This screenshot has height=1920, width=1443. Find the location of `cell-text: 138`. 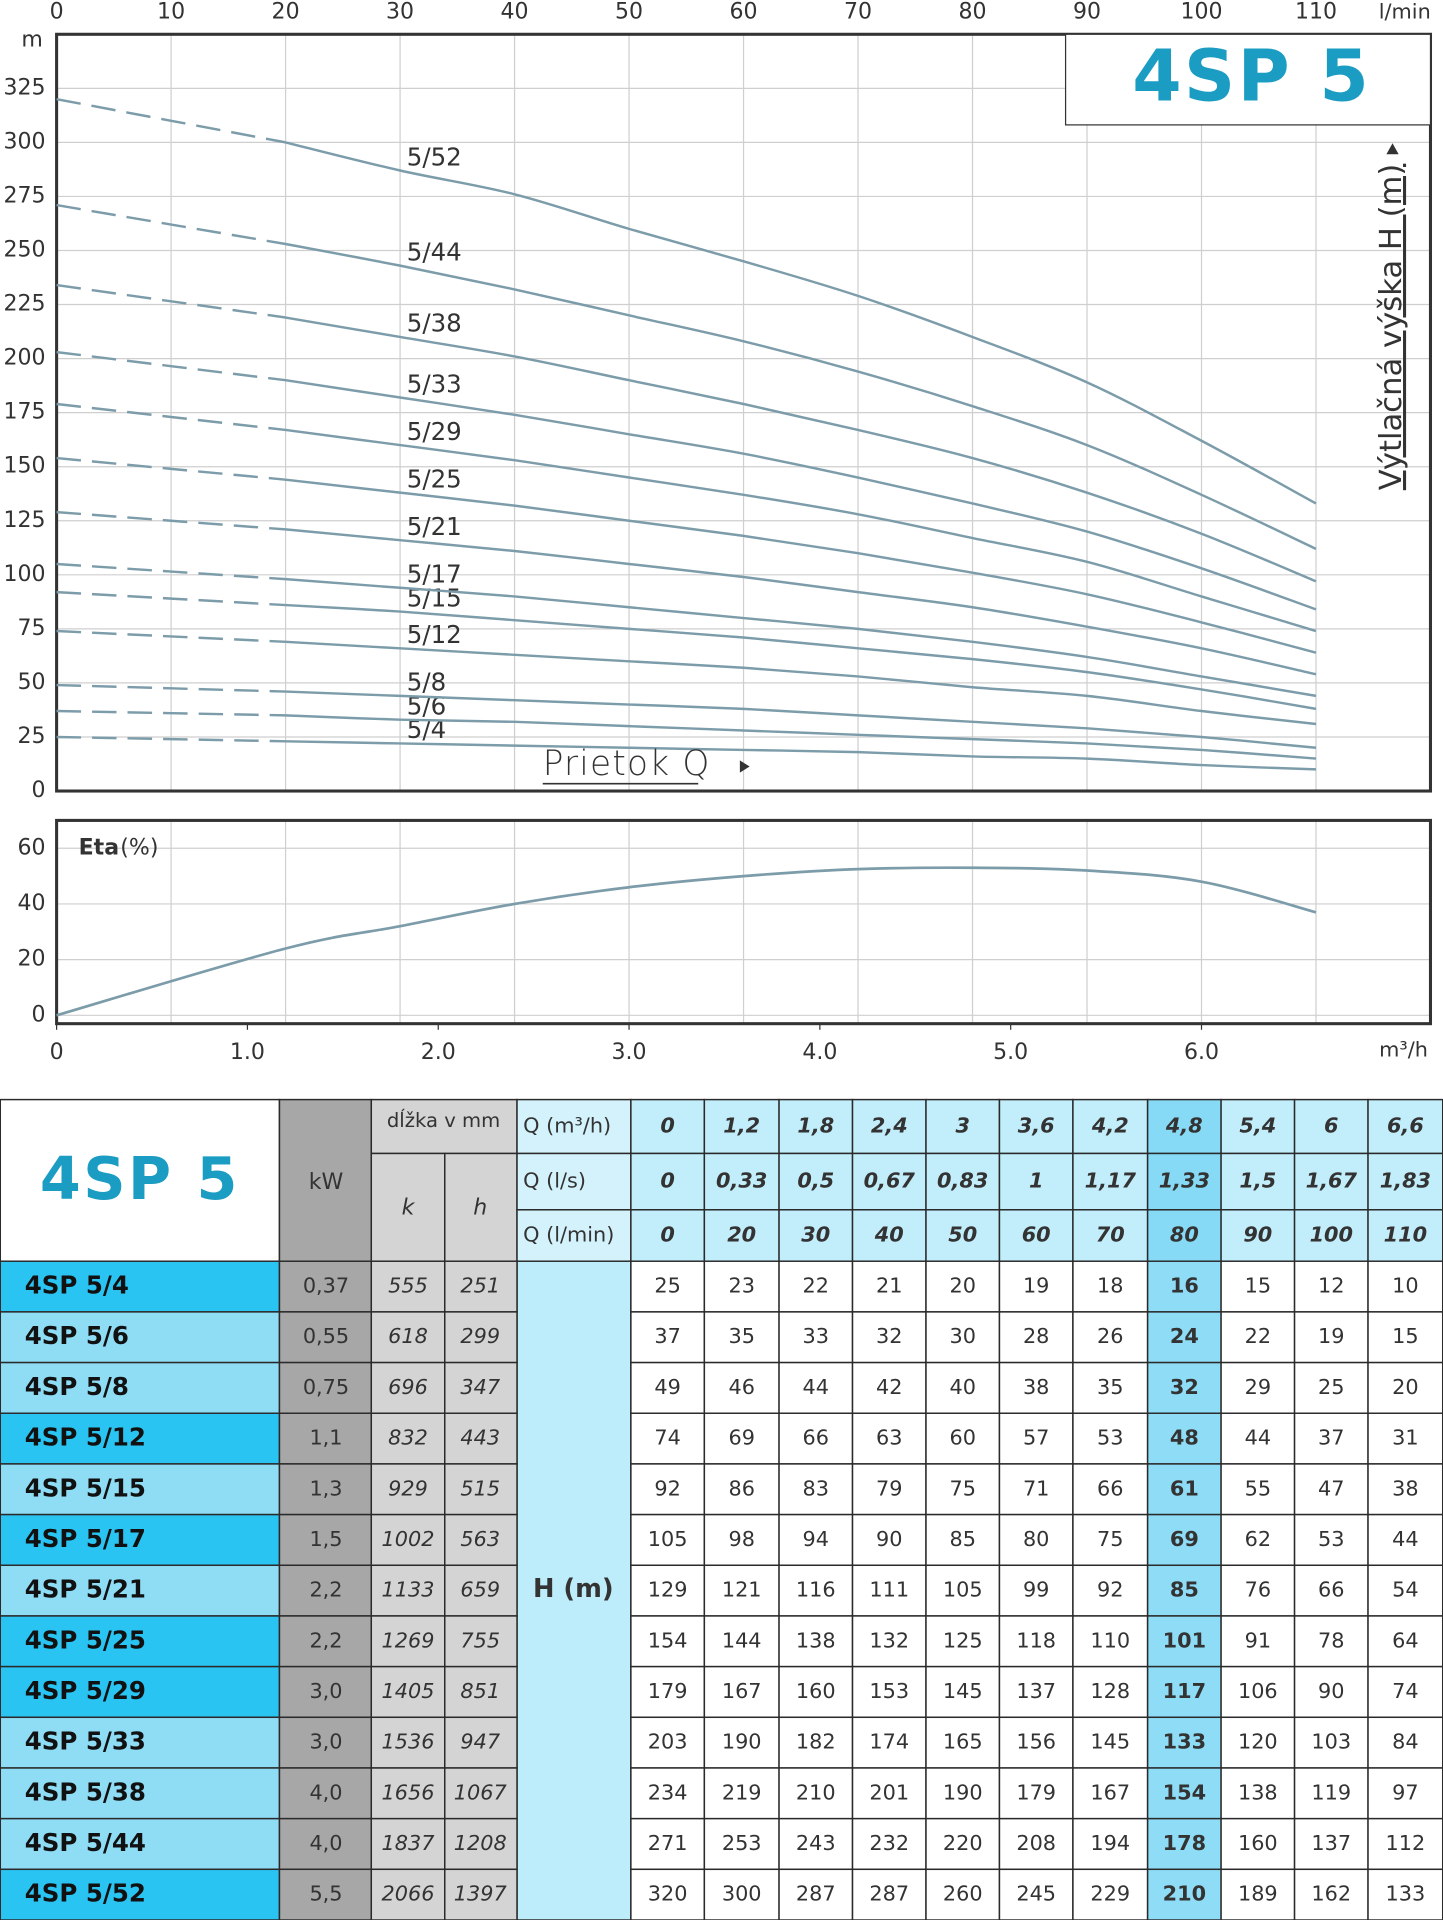

cell-text: 138 is located at coordinates (816, 1640).